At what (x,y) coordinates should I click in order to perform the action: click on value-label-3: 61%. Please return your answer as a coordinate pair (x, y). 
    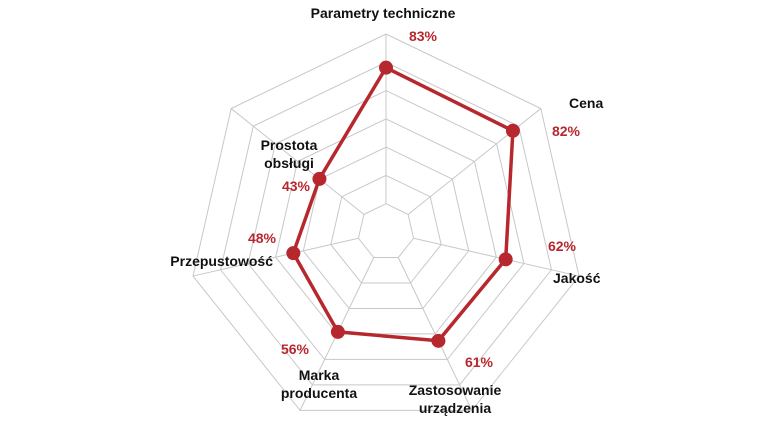
    Looking at the image, I should click on (479, 362).